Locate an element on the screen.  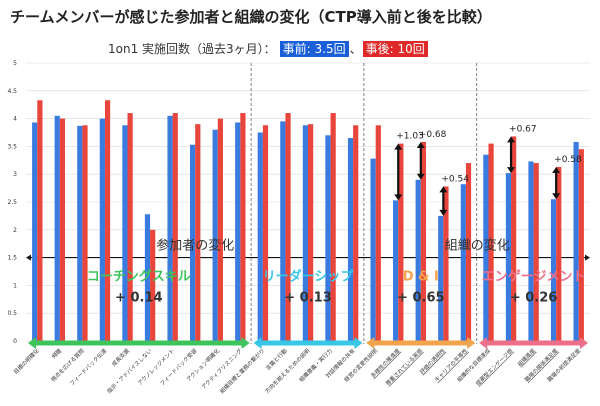
diff-label: +0.58 is located at coordinates (568, 160).